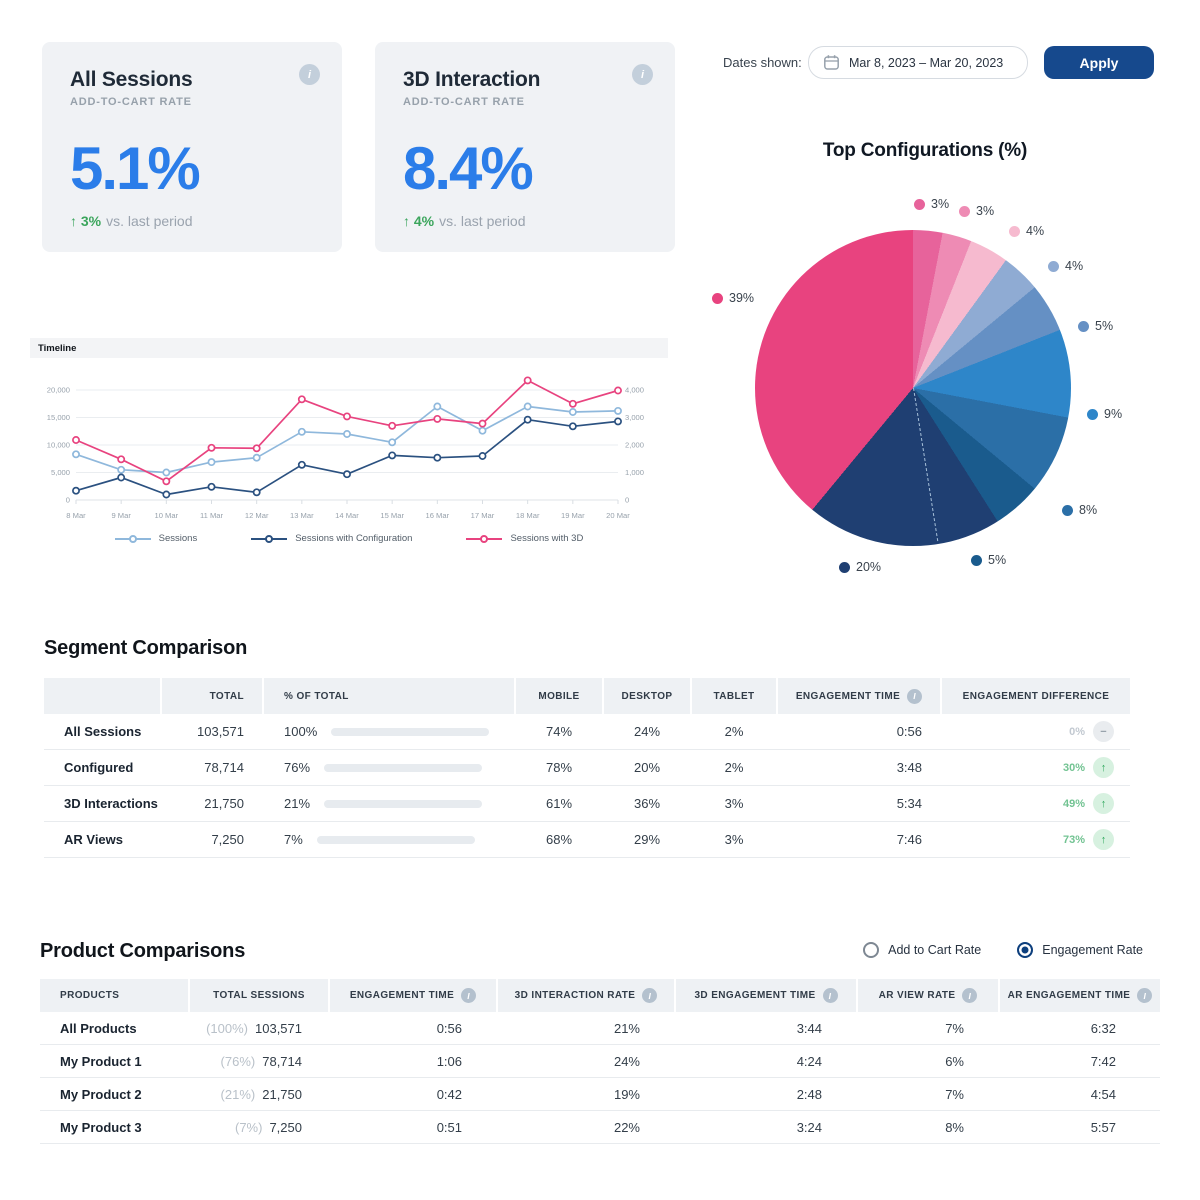 The height and width of the screenshot is (1200, 1200). I want to click on desktop-value: 24%, so click(647, 731).